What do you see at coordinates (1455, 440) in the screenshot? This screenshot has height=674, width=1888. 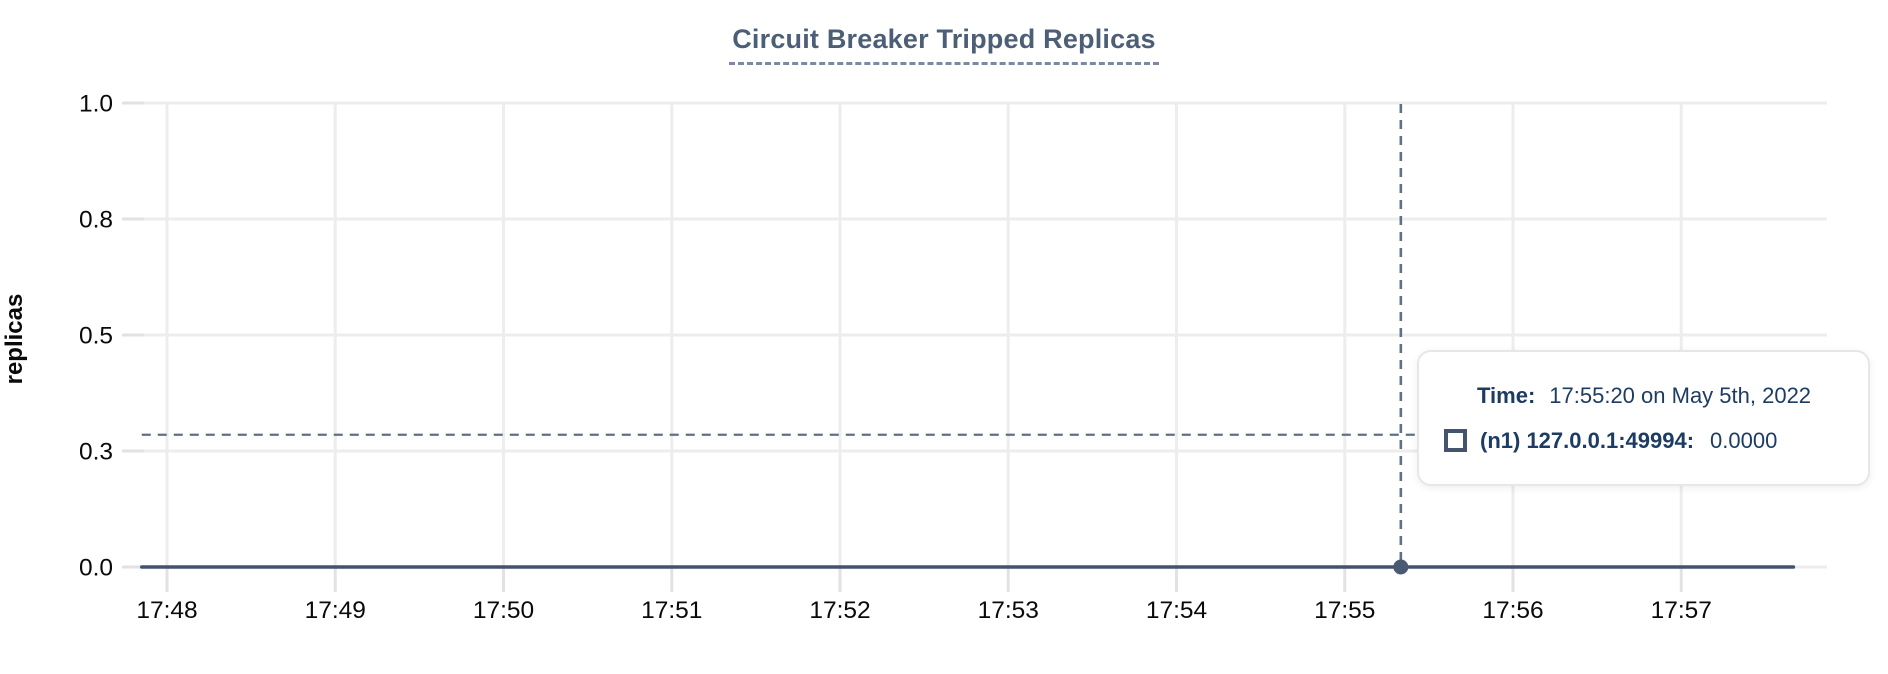 I see `series-swatch-icon` at bounding box center [1455, 440].